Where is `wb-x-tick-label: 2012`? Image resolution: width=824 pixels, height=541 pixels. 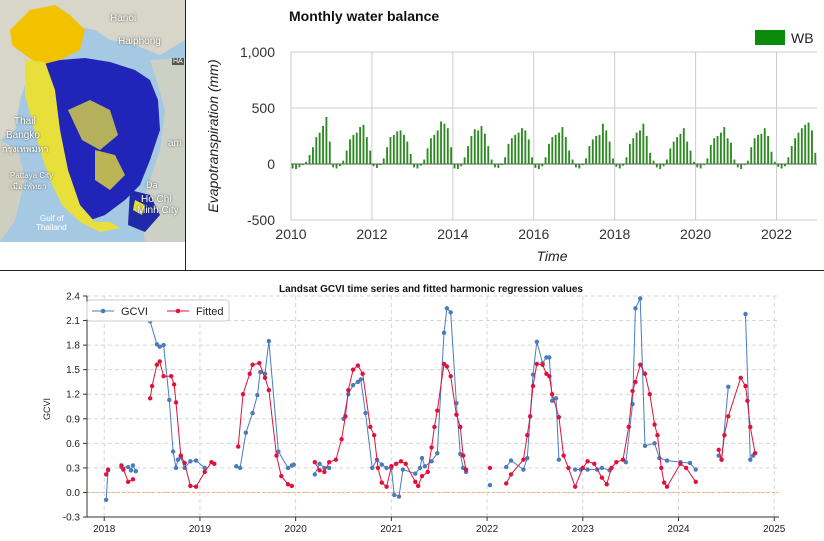 wb-x-tick-label: 2012 is located at coordinates (371, 234).